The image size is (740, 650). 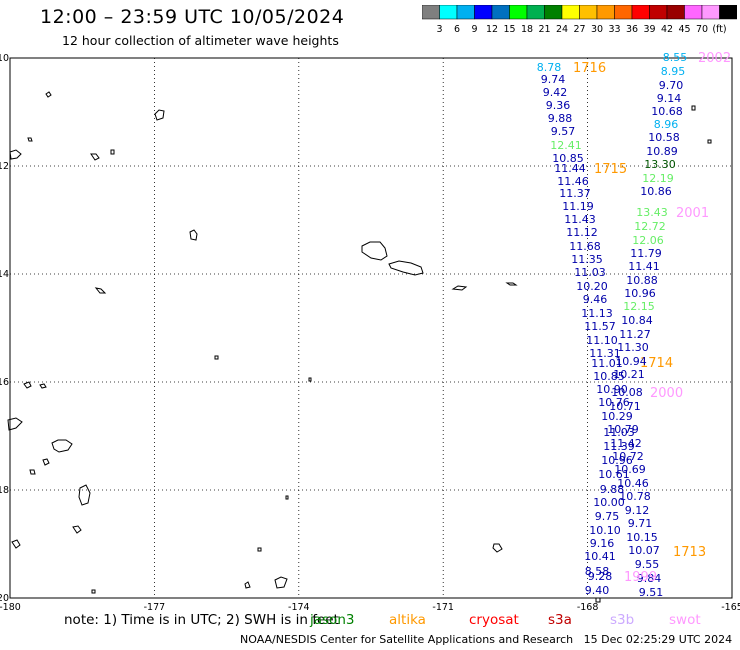 I want to click on colorbar-label: 3, so click(x=439, y=29).